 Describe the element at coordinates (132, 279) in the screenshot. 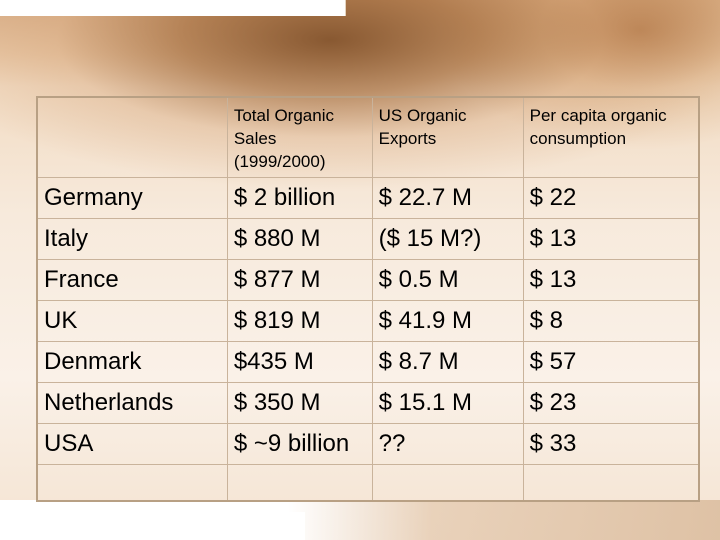

I see `country-cell: France` at that location.